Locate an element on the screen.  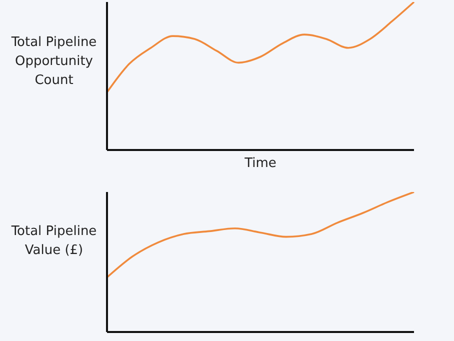
y-axis-title: Total Pipeline Opportunity Count is located at coordinates (54, 62).